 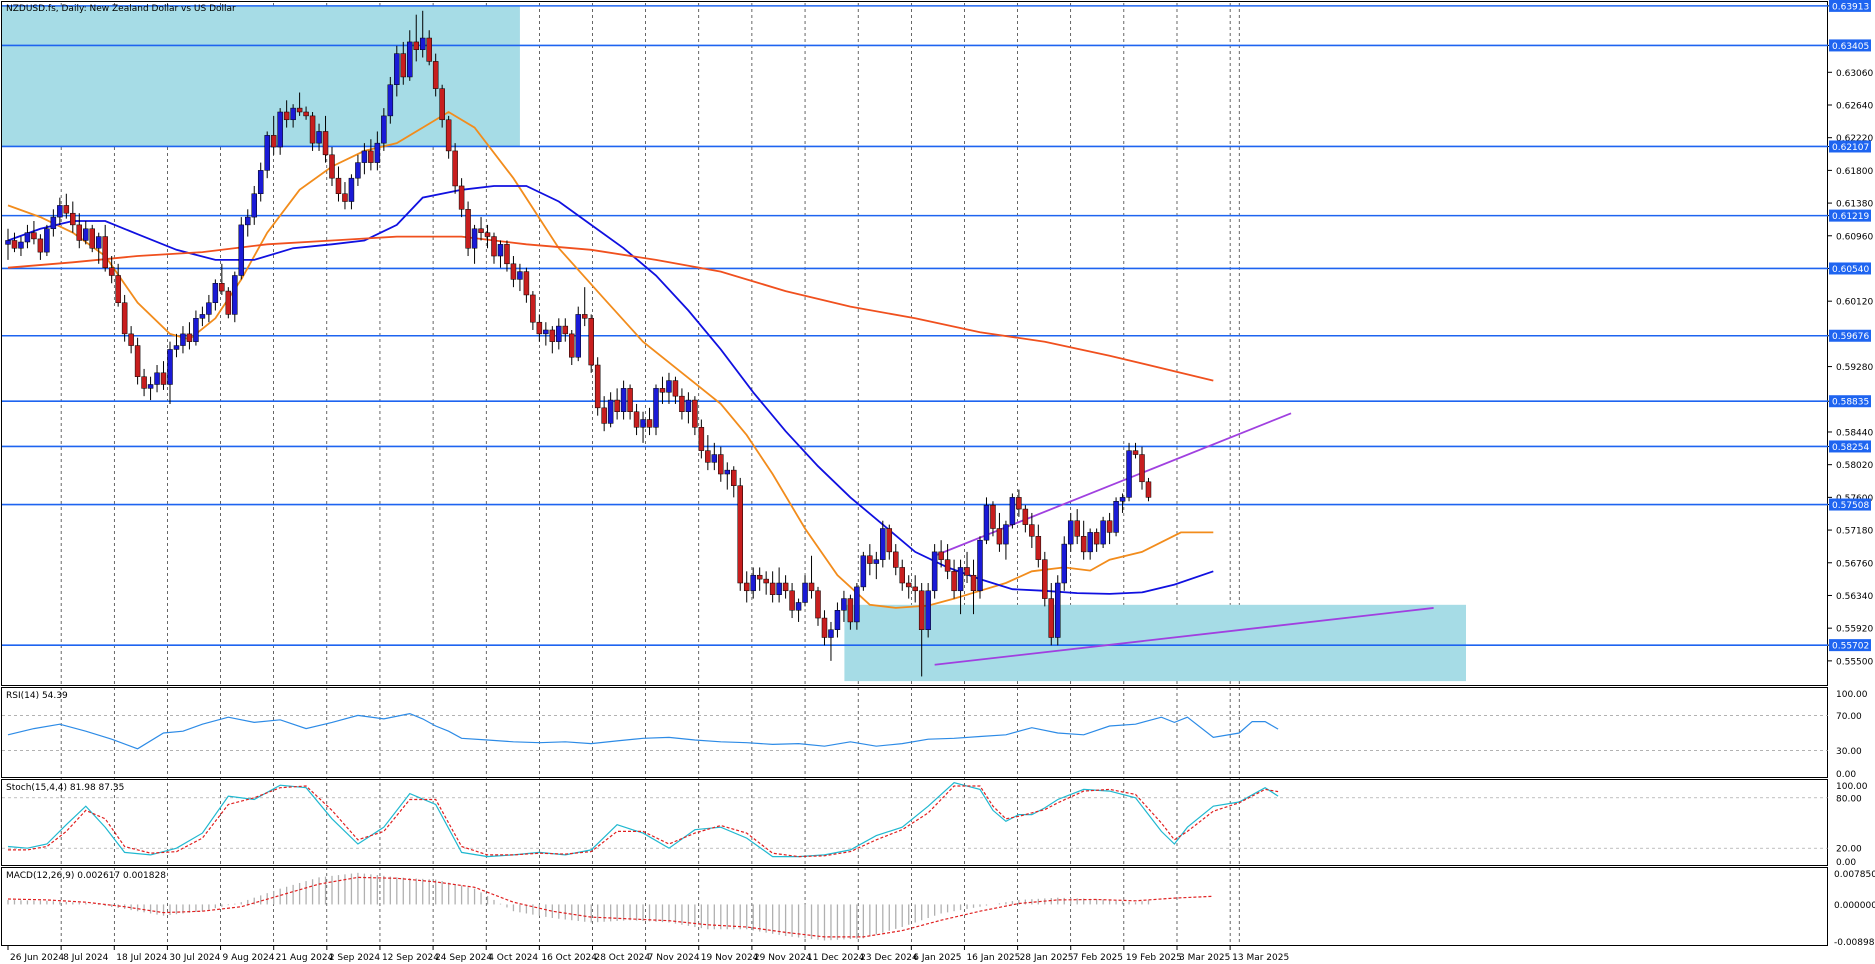 What do you see at coordinates (1854, 433) in the screenshot?
I see `y-tick-label: 0.58440` at bounding box center [1854, 433].